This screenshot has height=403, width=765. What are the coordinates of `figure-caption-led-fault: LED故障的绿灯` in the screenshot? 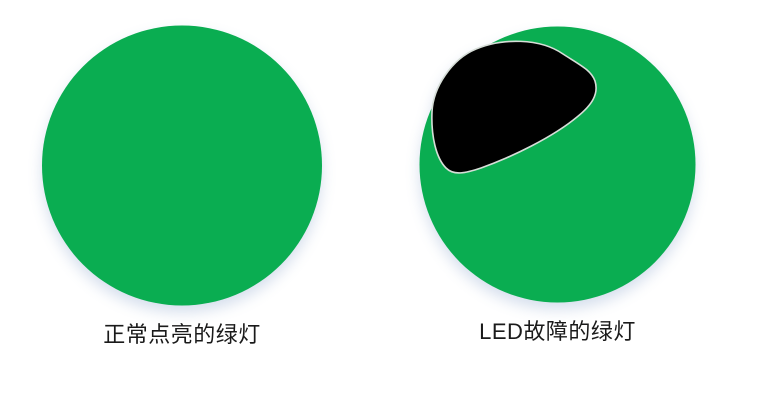 It's located at (557, 331).